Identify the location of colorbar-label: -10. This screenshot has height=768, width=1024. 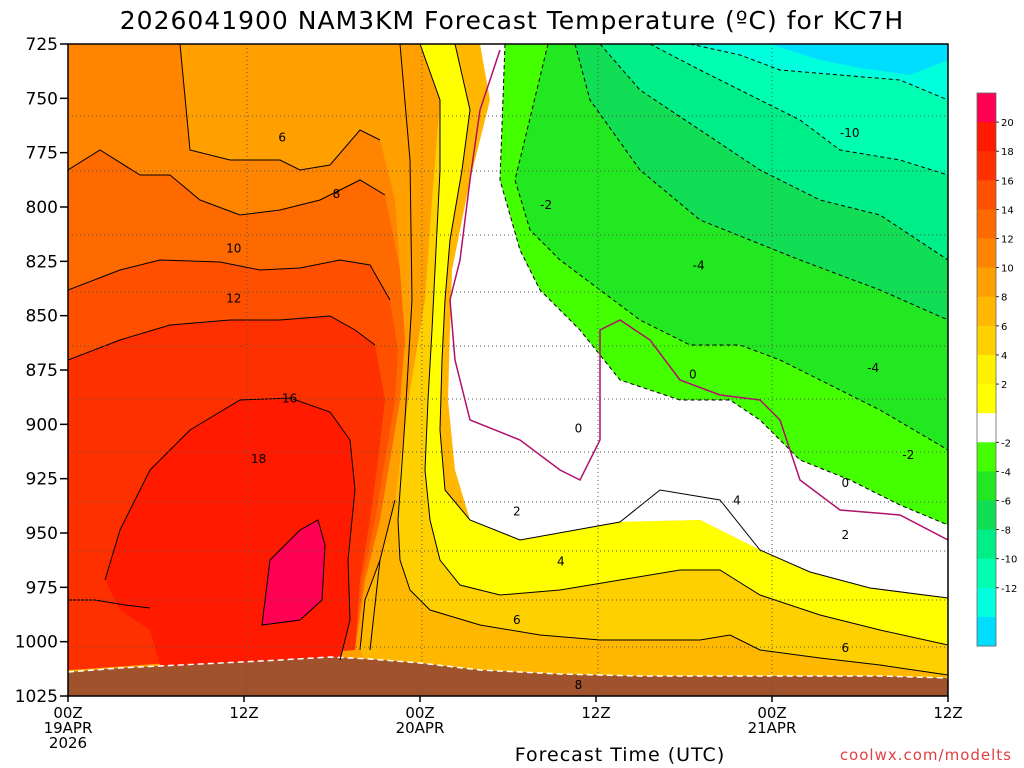
(1009, 560).